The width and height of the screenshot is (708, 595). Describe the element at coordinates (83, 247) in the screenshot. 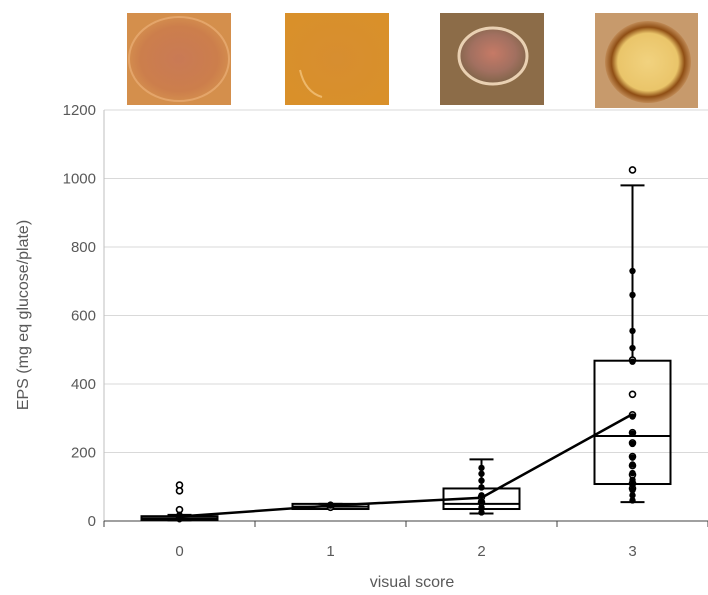

I see `y-tick-label: 800` at that location.